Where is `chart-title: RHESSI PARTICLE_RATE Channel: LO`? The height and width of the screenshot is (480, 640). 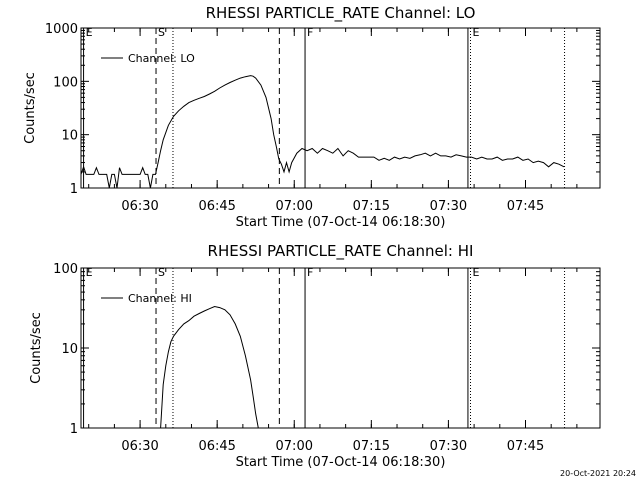 chart-title: RHESSI PARTICLE_RATE Channel: LO is located at coordinates (341, 13).